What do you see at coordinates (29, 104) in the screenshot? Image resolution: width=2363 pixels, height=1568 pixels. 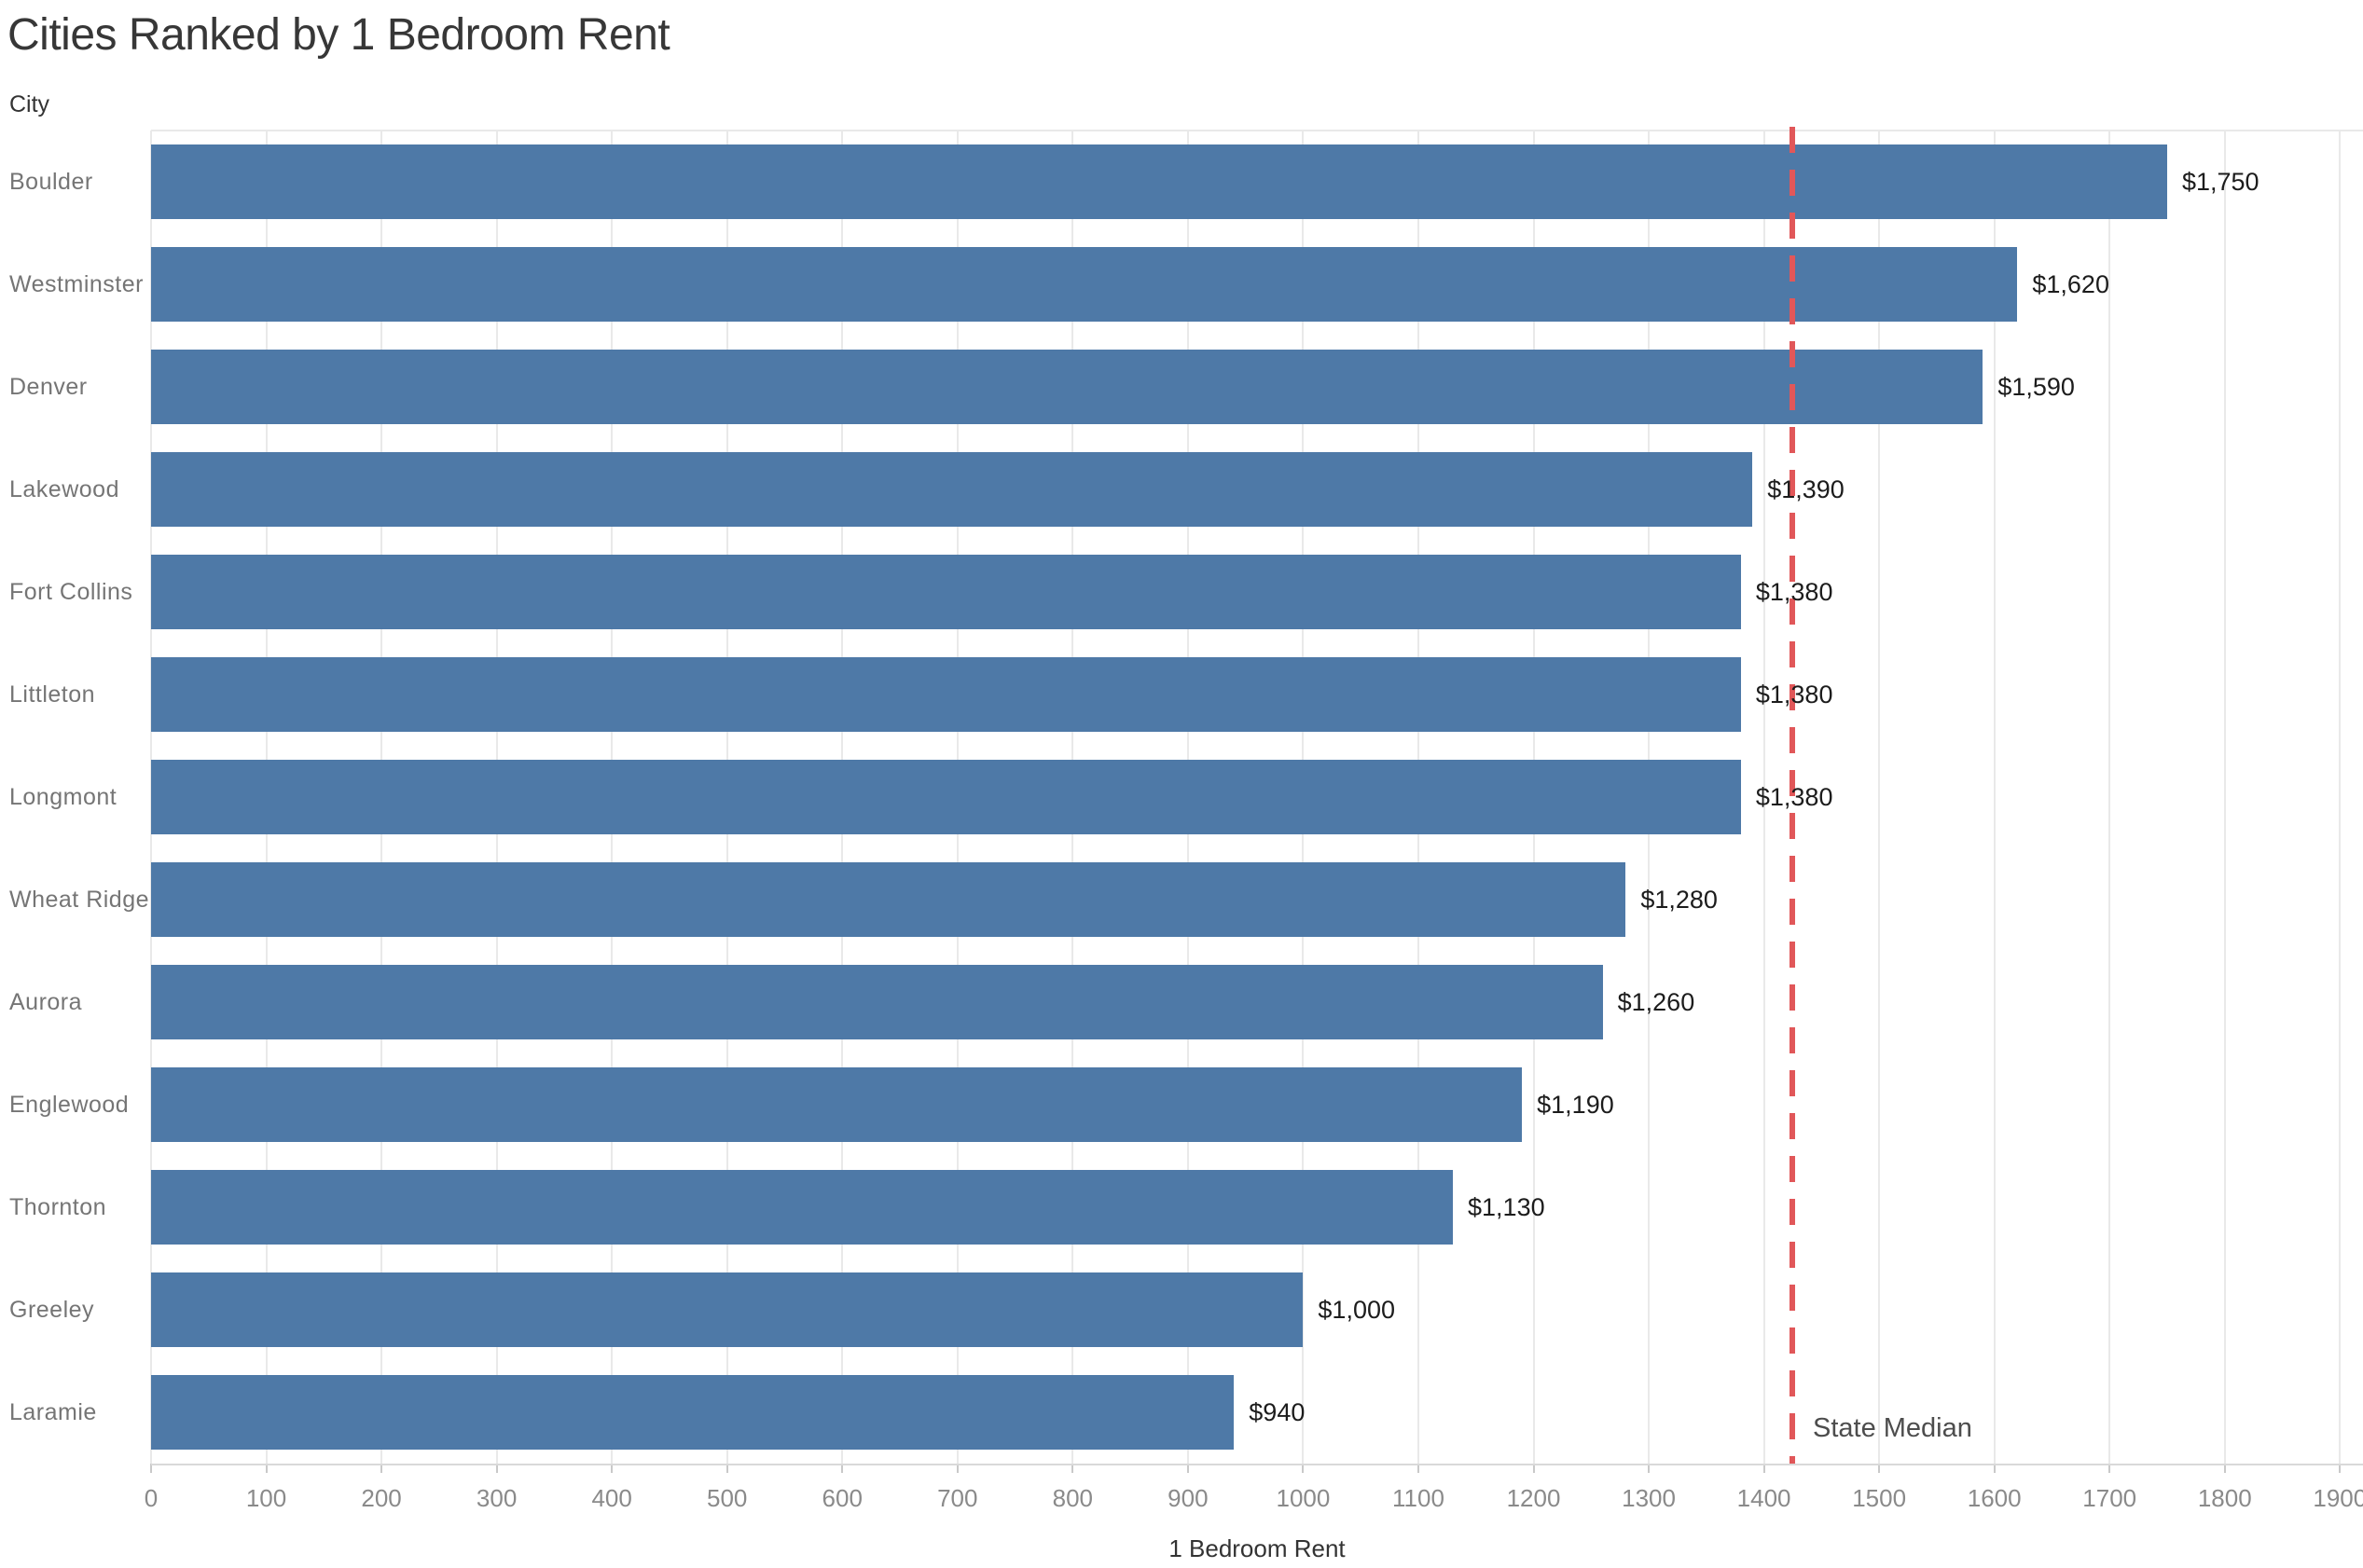 I see `category-axis-header: City` at bounding box center [29, 104].